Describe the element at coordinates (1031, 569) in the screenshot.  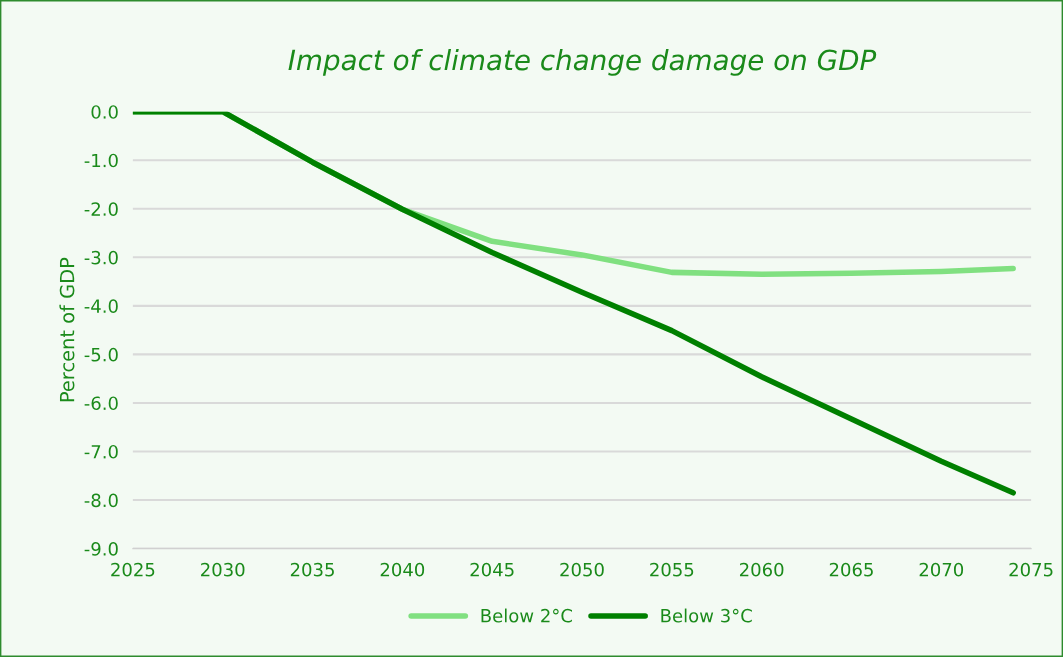
I see `x-tick-label: 2075` at that location.